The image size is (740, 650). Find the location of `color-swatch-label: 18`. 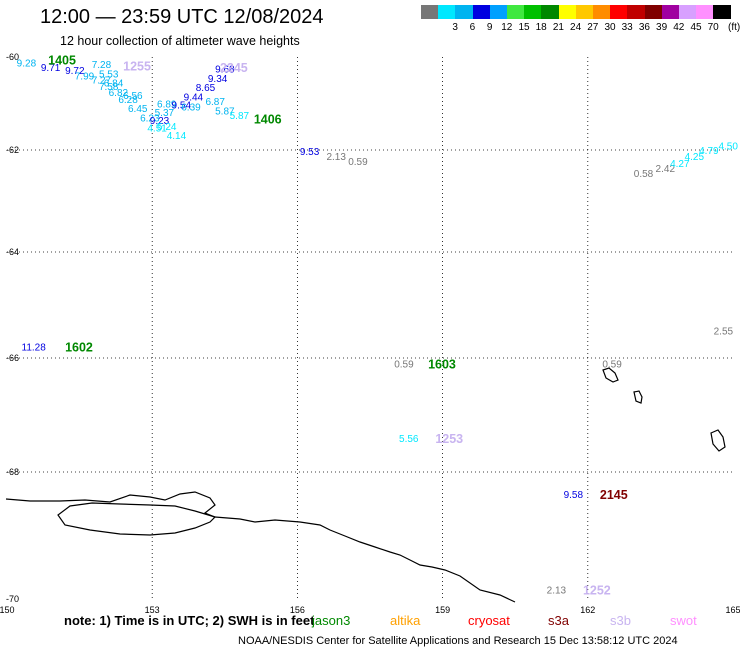

color-swatch-label: 18 is located at coordinates (541, 27).